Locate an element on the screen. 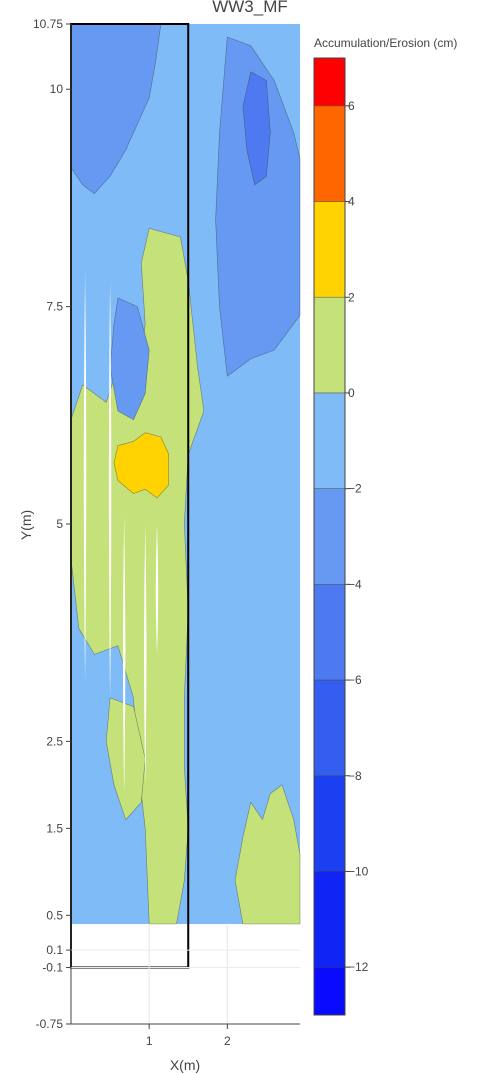  y-axis-title: Y(m) is located at coordinates (26, 525).